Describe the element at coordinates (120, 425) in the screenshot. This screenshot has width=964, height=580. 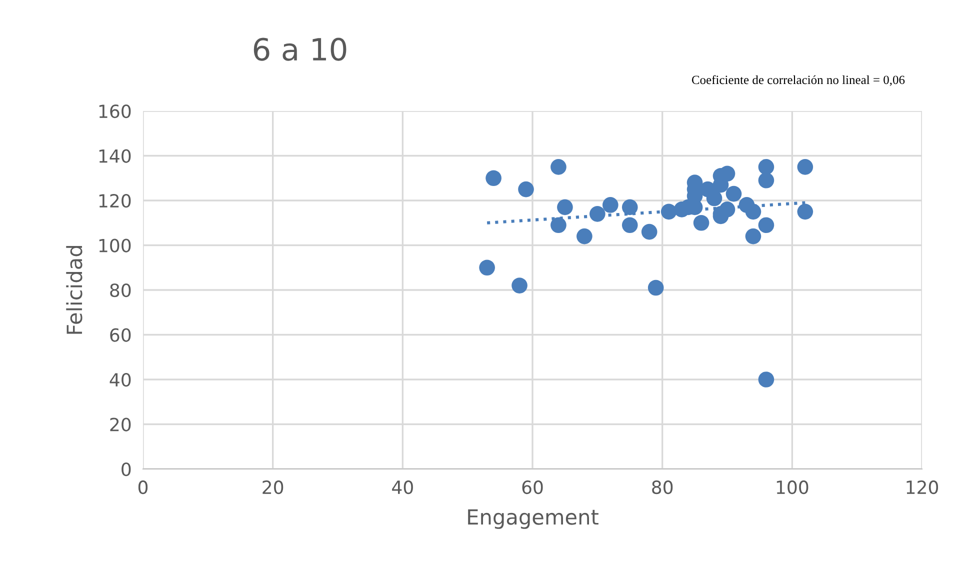
I see `y-tick-label: 20` at that location.